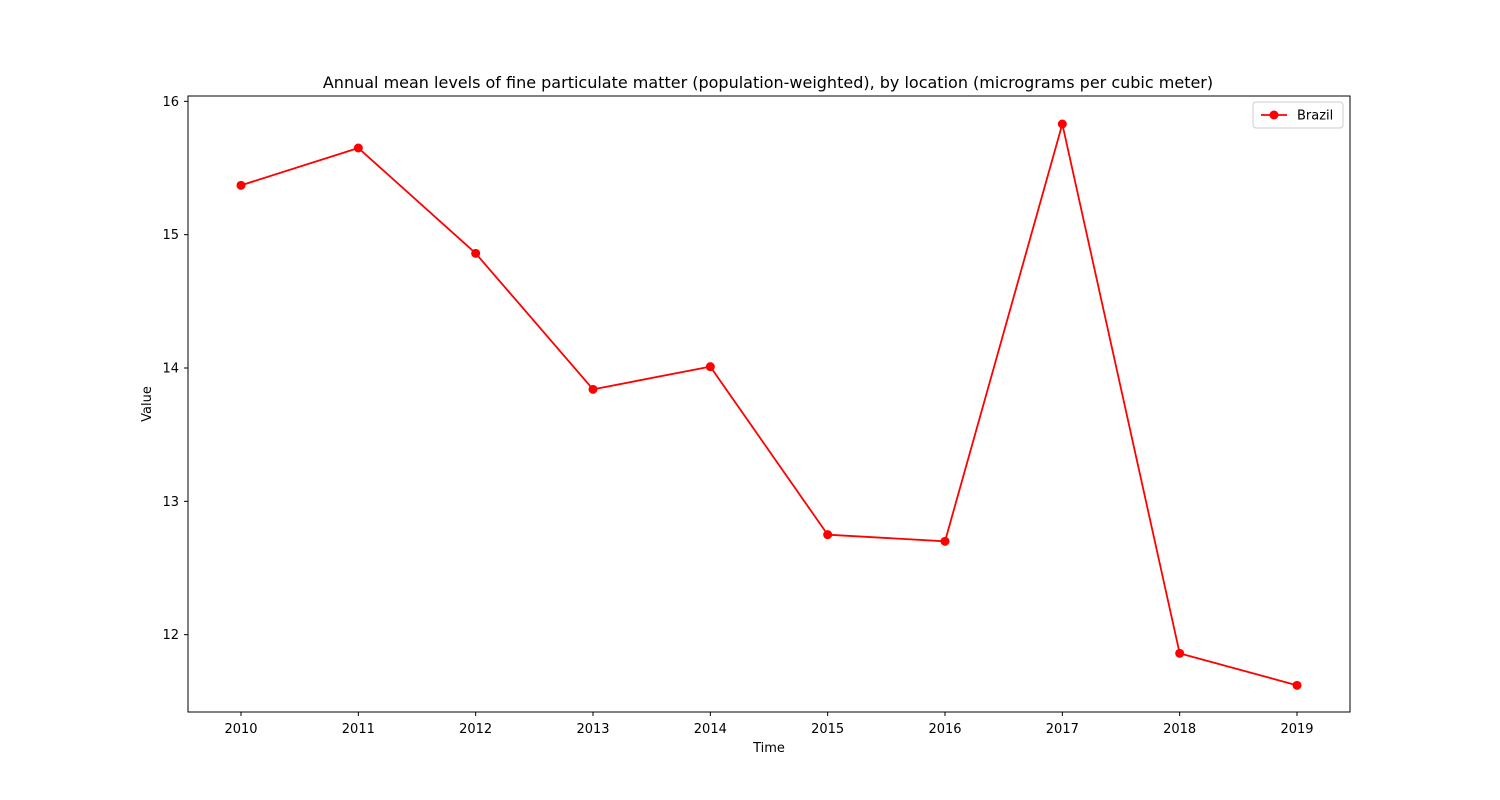  Describe the element at coordinates (170, 502) in the screenshot. I see `y-tick-label: 13` at that location.